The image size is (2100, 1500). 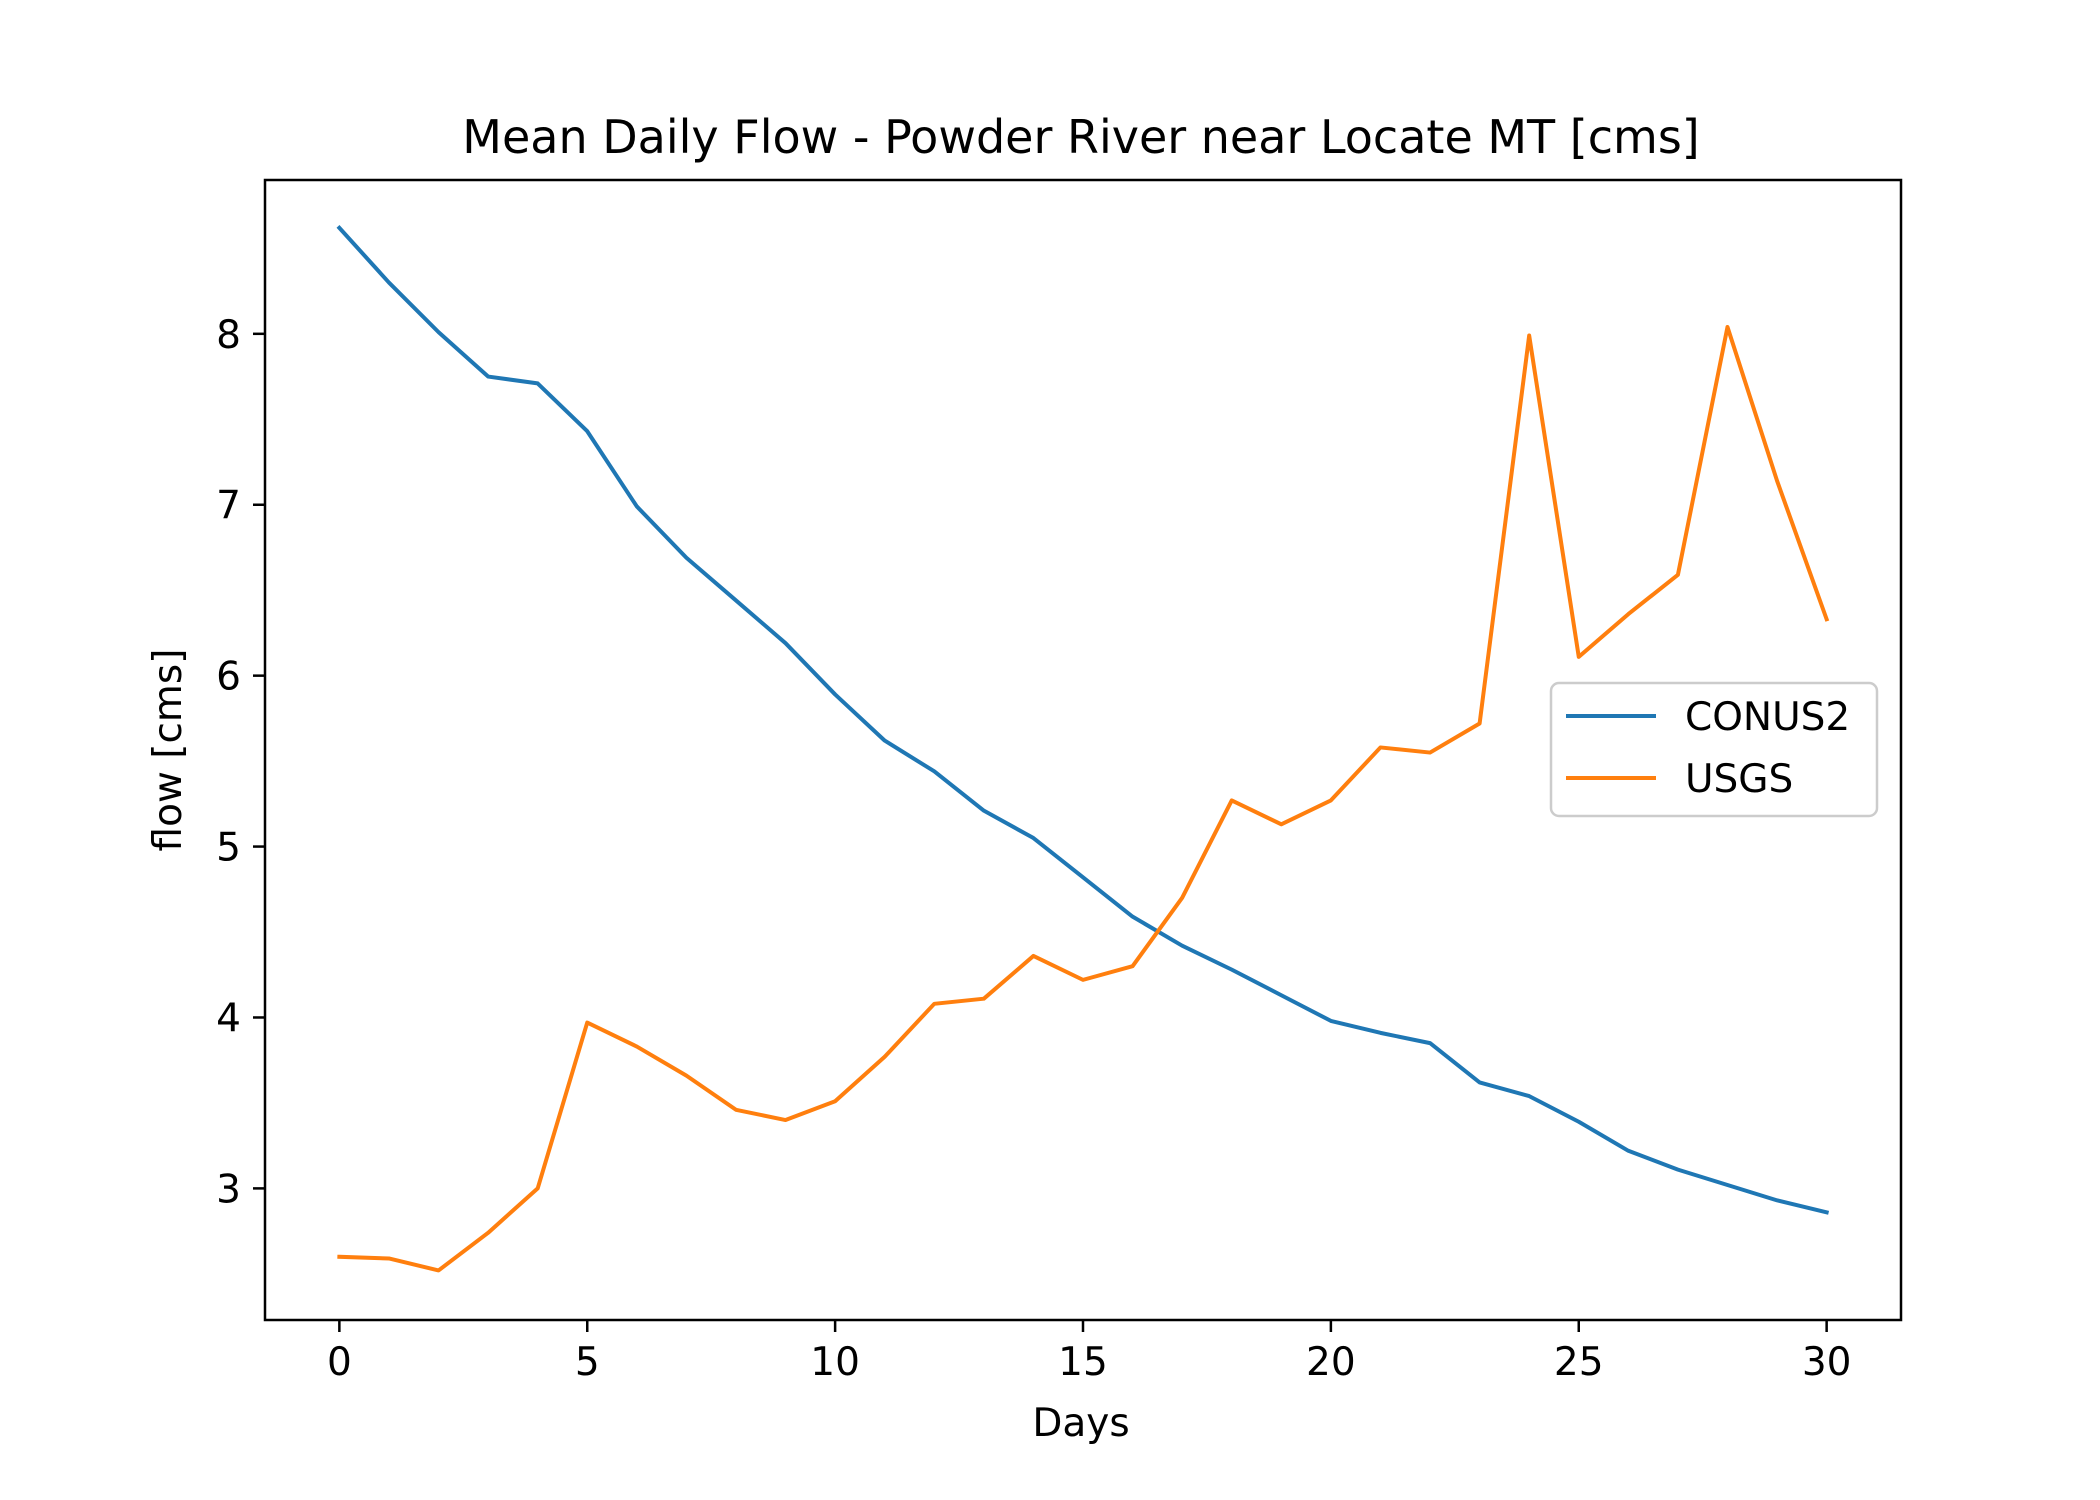 What do you see at coordinates (1579, 1362) in the screenshot?
I see `x-tick-label: 25` at bounding box center [1579, 1362].